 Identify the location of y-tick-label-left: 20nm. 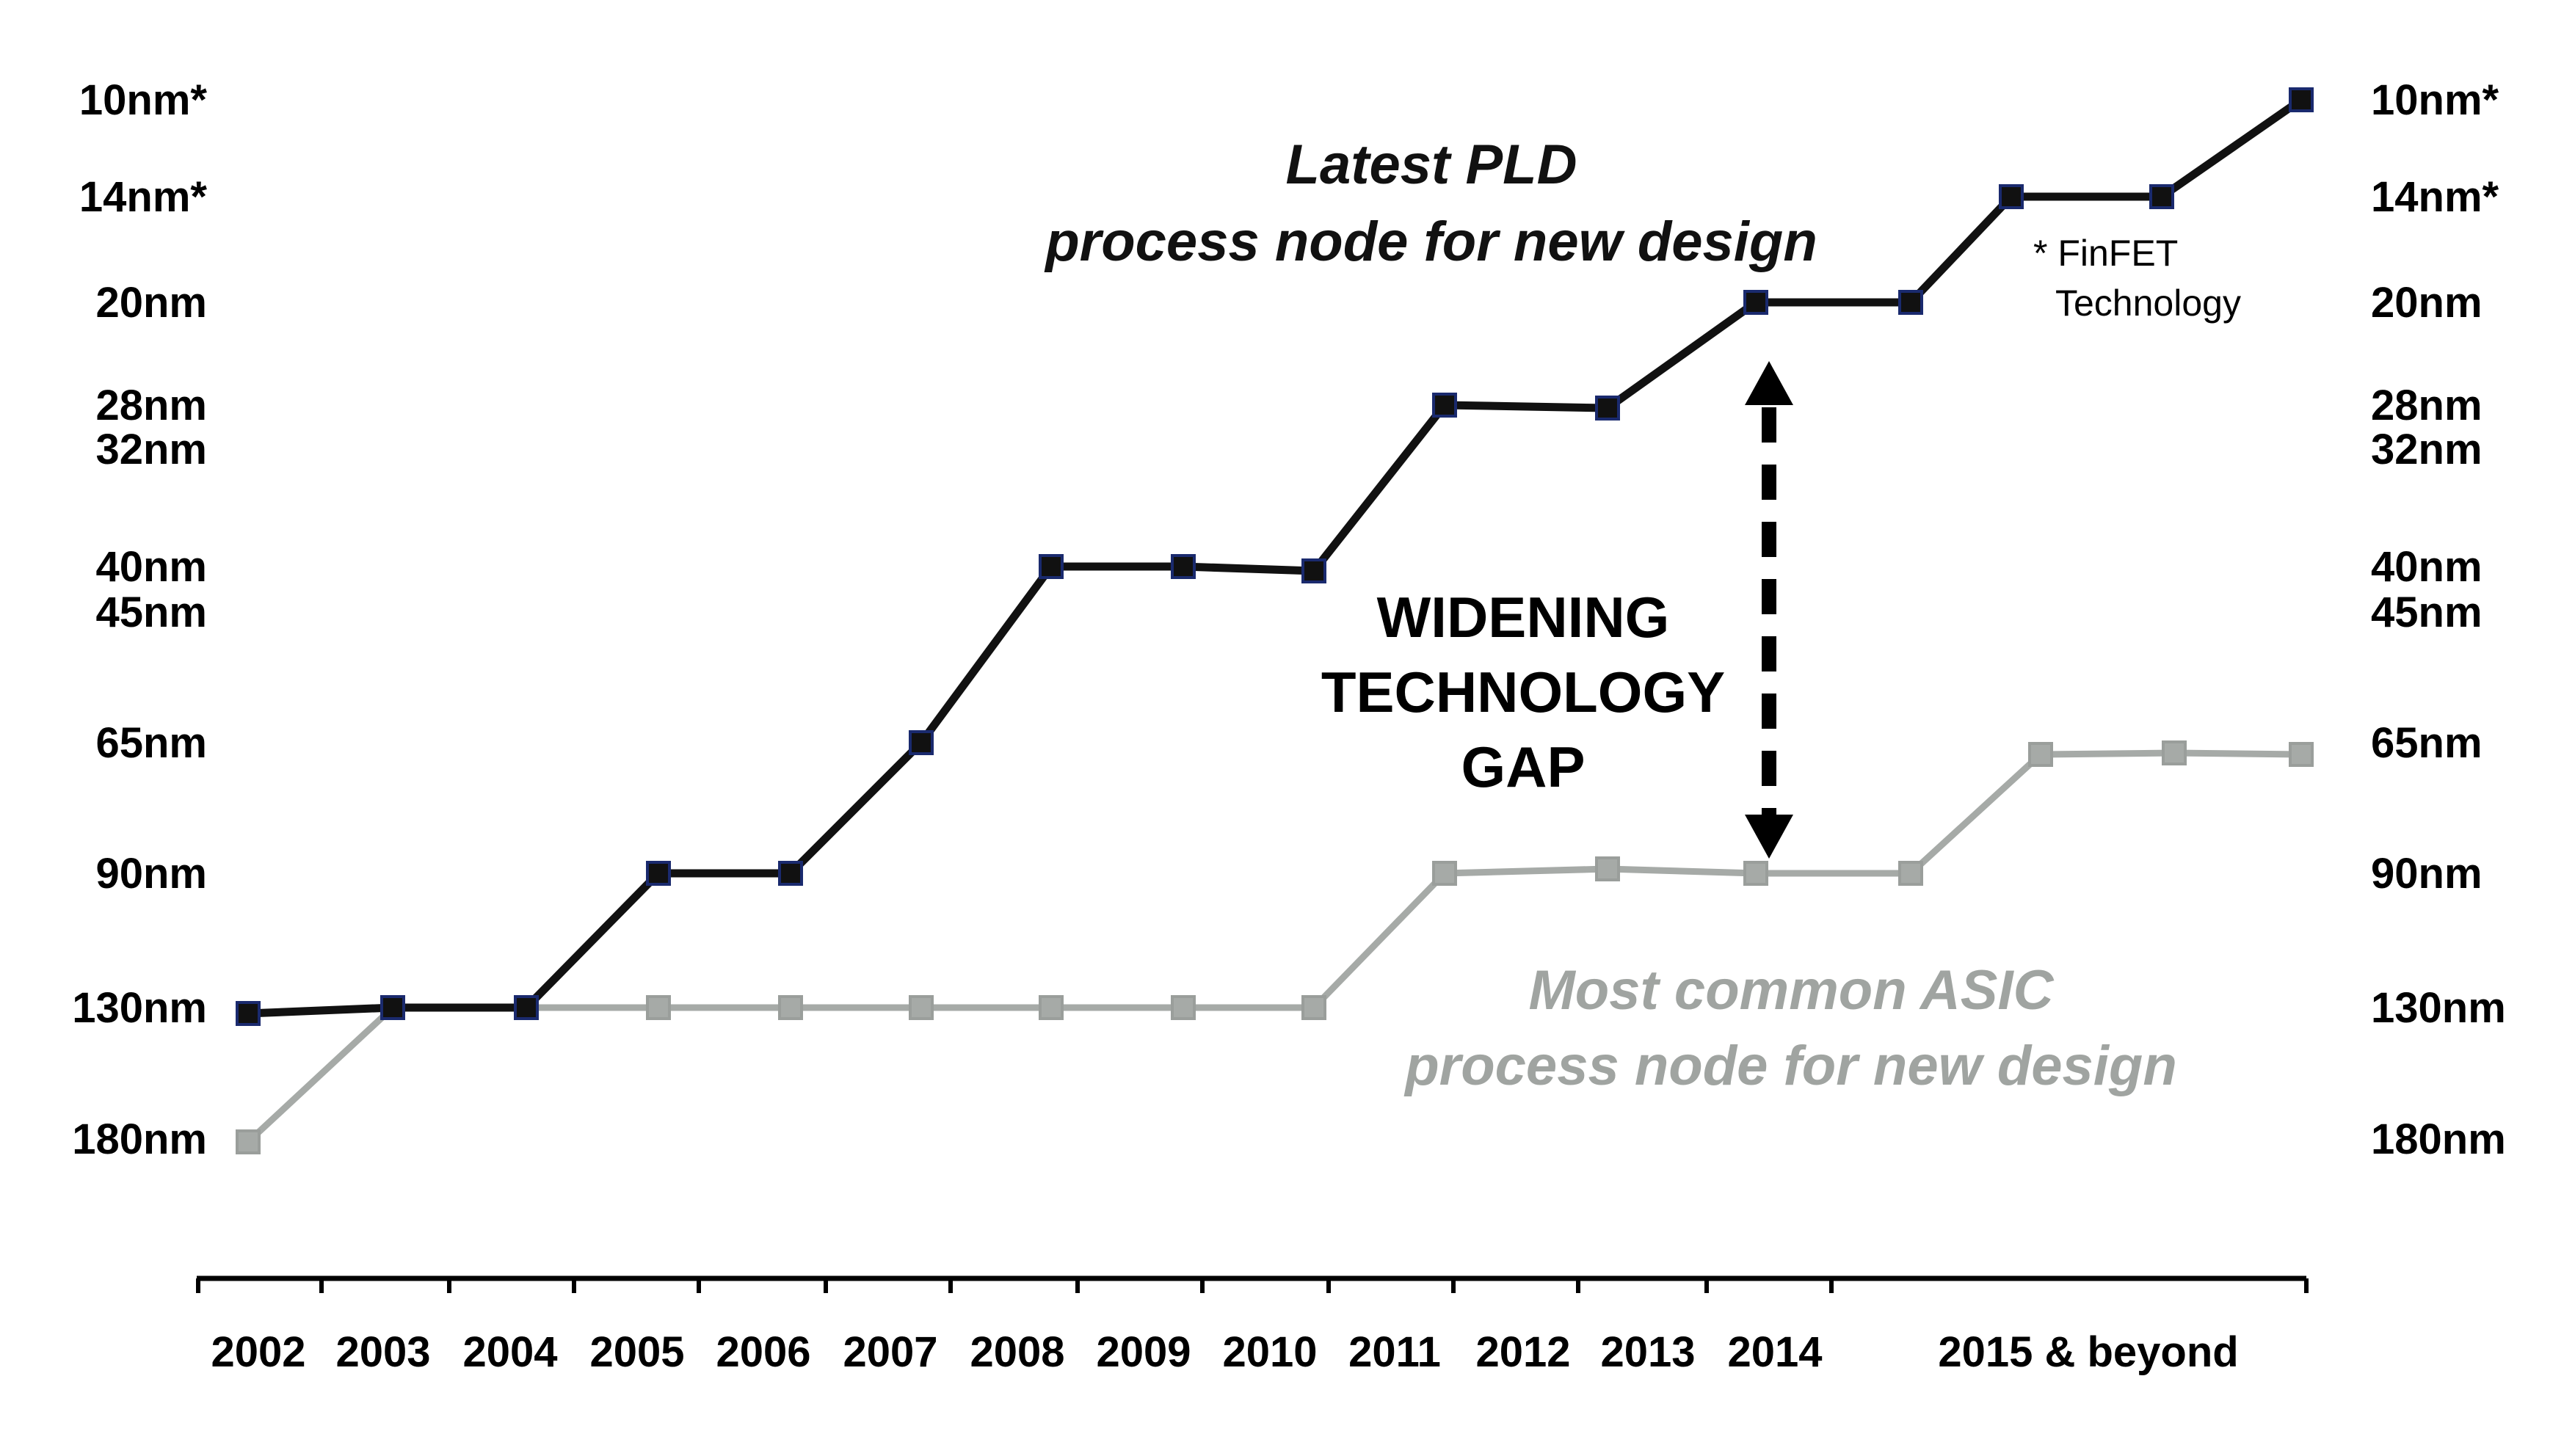
(151, 303).